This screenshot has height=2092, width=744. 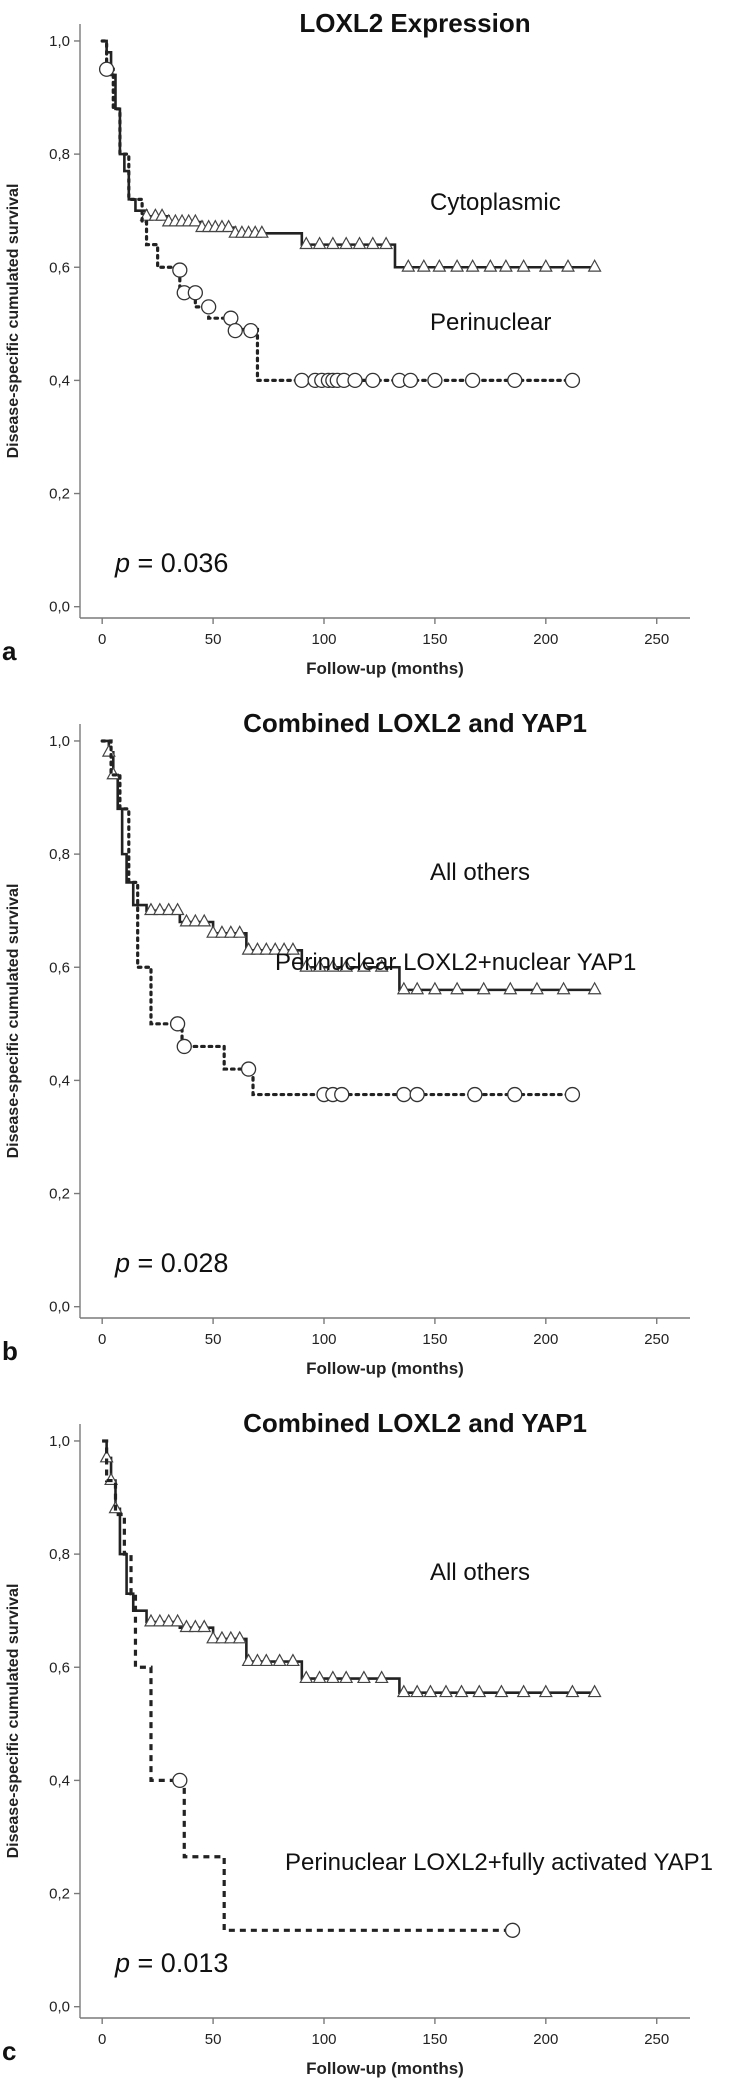 What do you see at coordinates (545, 639) in the screenshot?
I see `x-tick-label: 200` at bounding box center [545, 639].